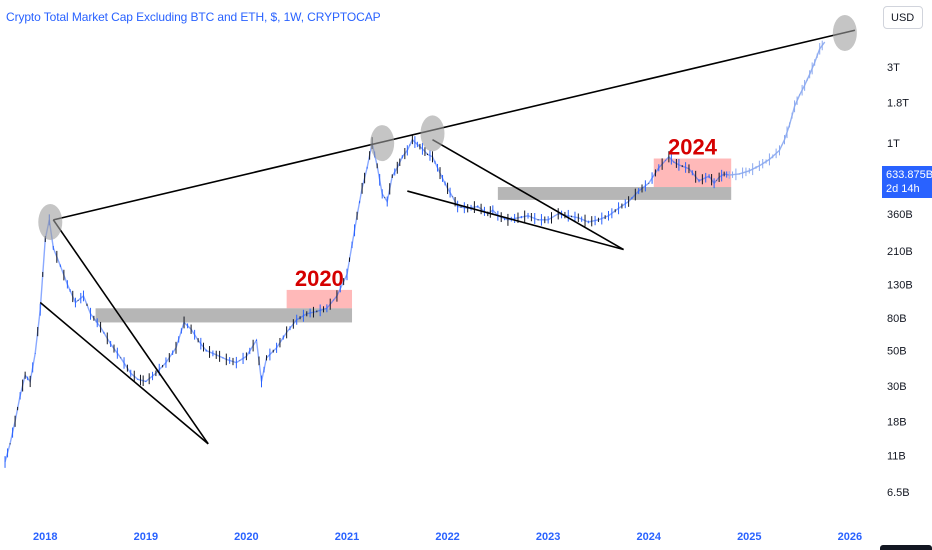 The width and height of the screenshot is (932, 550). What do you see at coordinates (347, 537) in the screenshot?
I see `x-tick-3: 2021` at bounding box center [347, 537].